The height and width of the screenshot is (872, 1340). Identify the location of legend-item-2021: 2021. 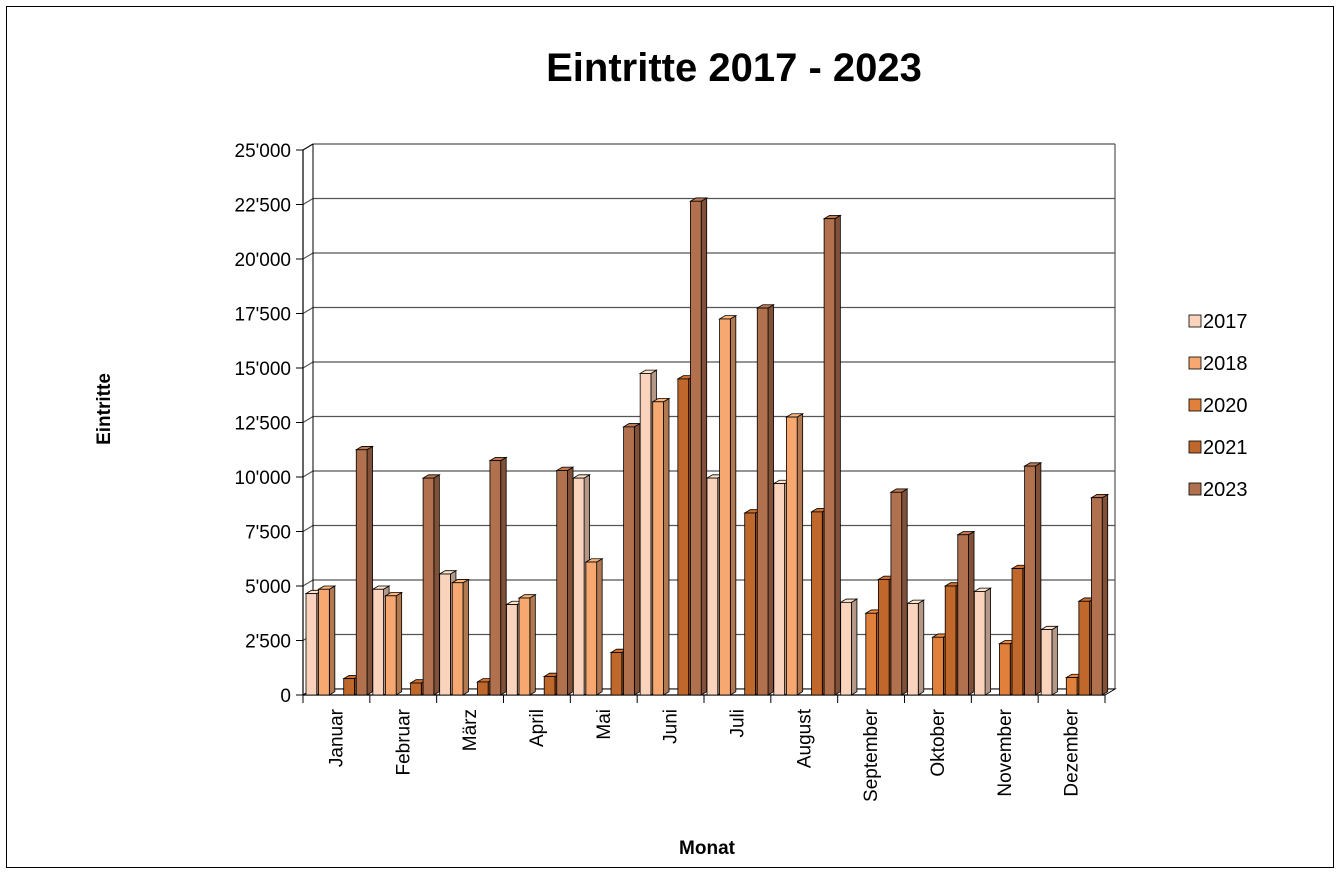
(1218, 448).